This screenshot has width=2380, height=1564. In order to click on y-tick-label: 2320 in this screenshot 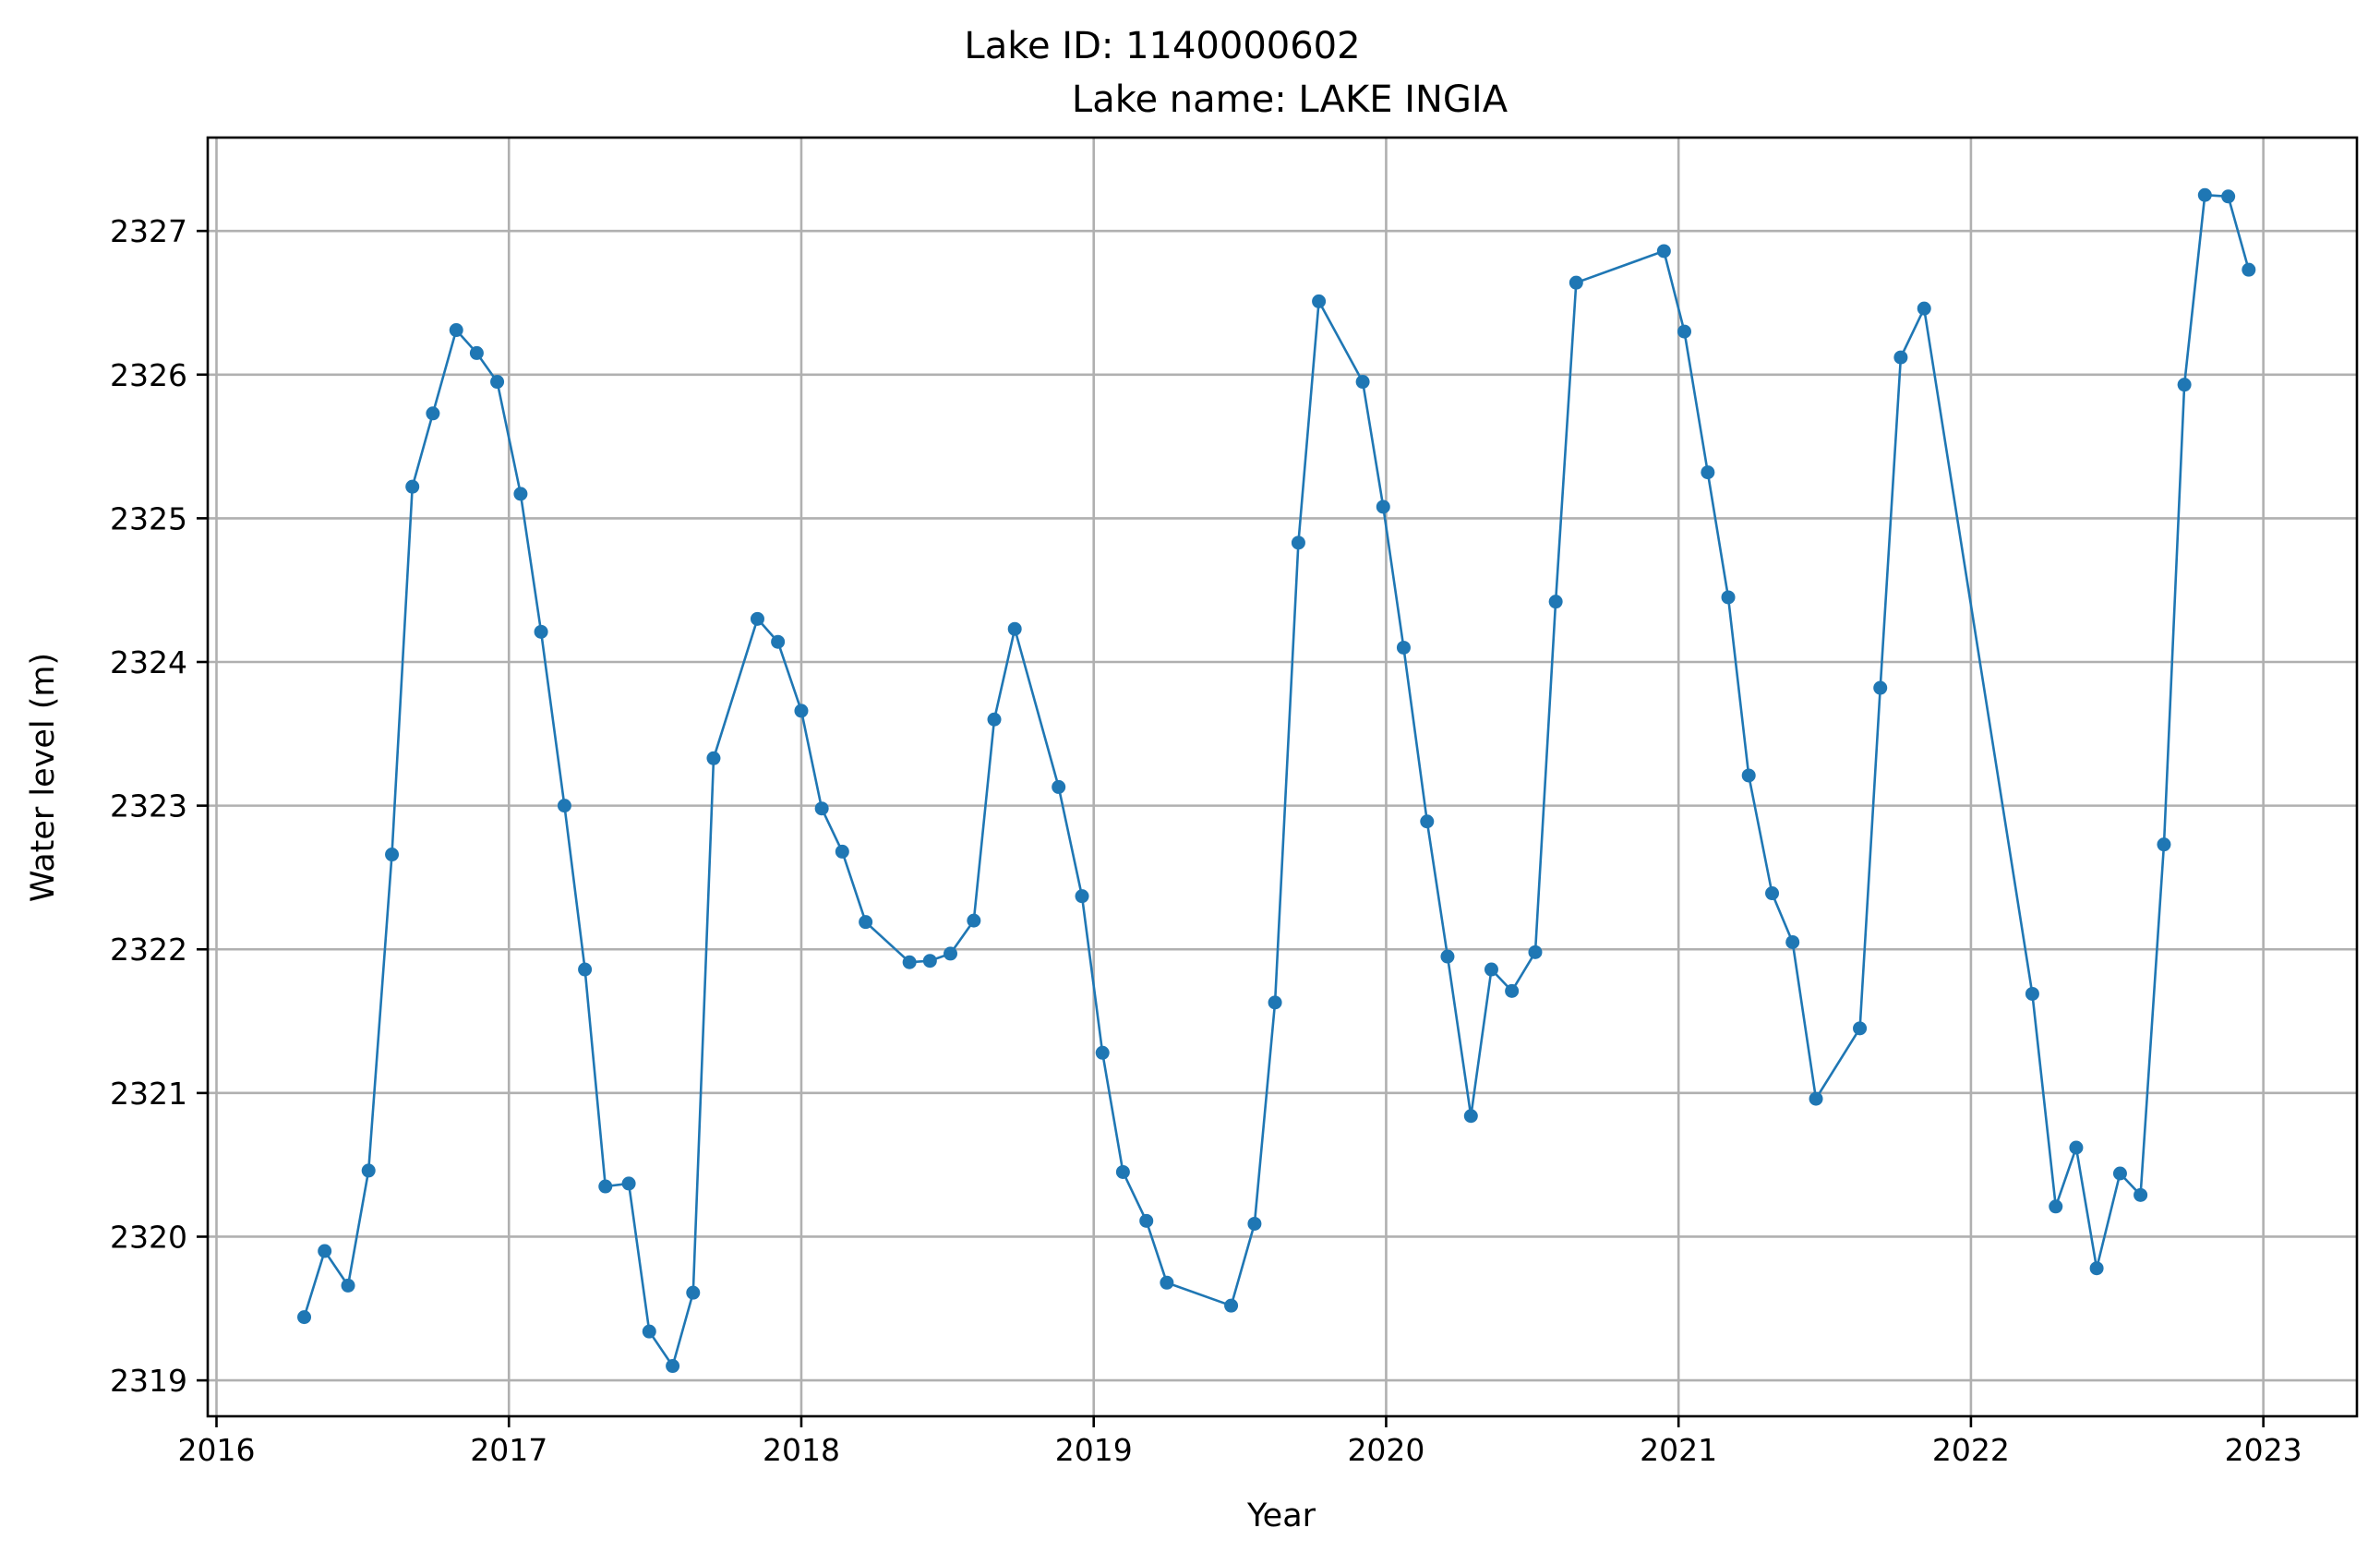, I will do `click(148, 1237)`.